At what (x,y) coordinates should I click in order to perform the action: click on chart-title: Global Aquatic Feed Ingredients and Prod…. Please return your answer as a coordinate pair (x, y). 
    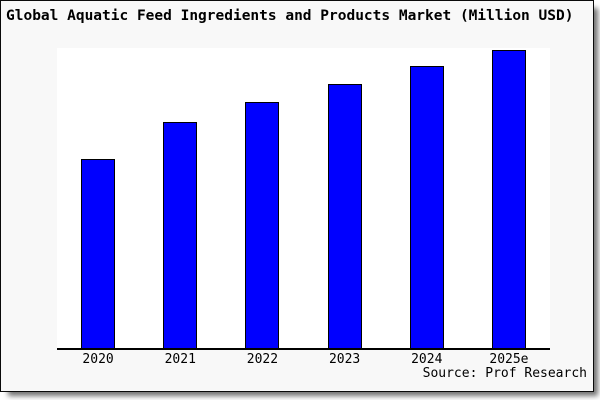
    Looking at the image, I should click on (290, 16).